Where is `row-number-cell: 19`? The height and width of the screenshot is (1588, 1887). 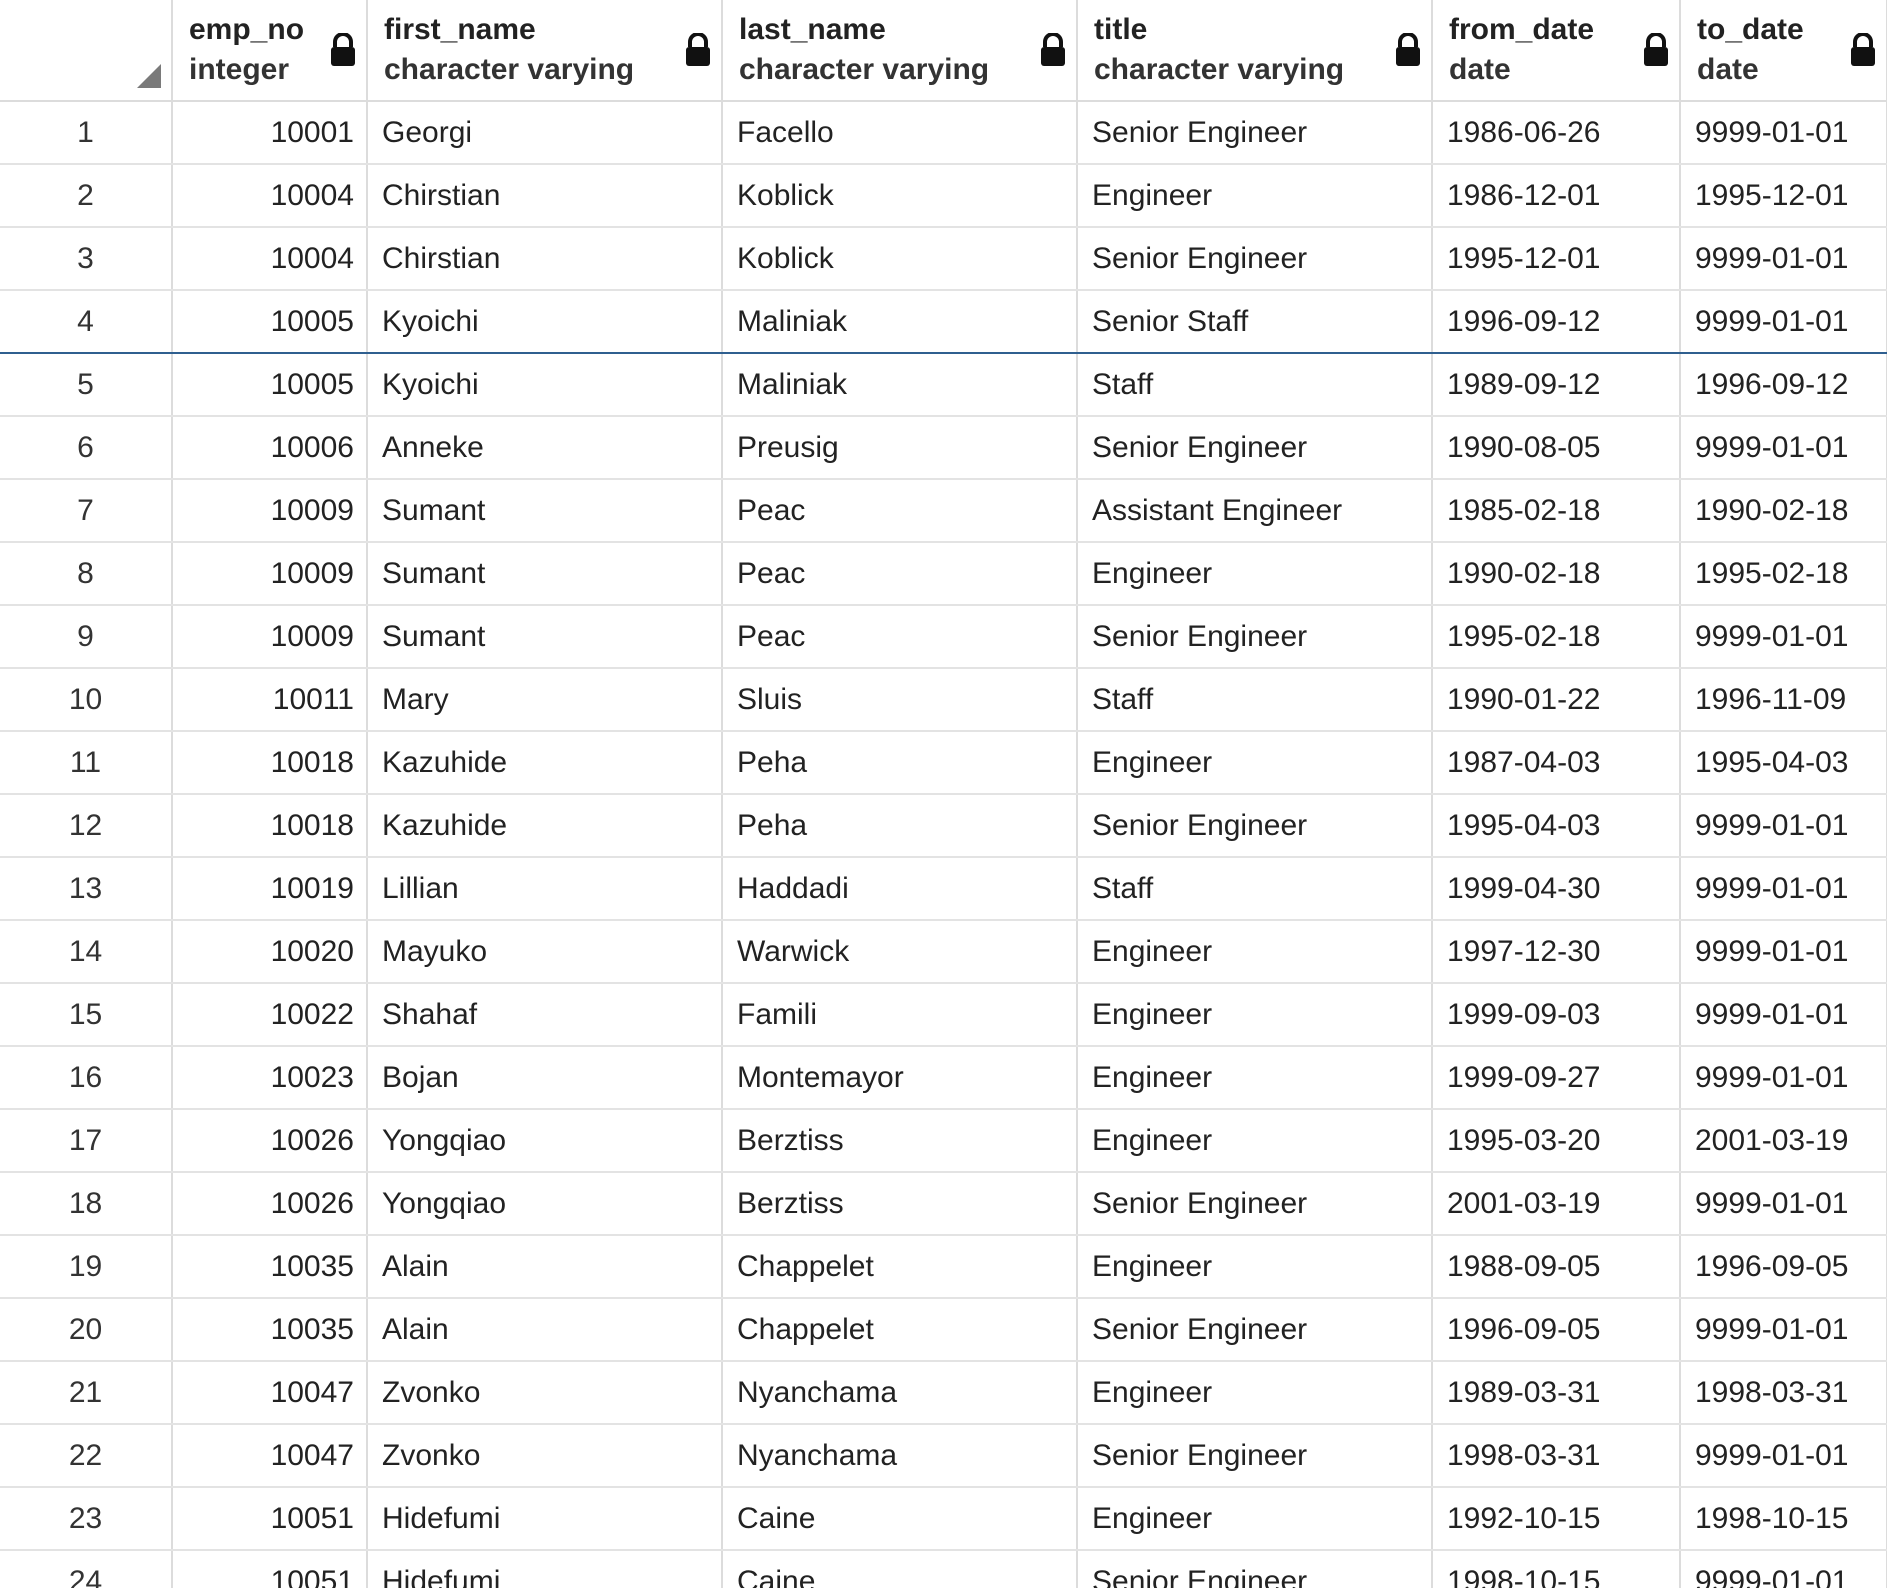
row-number-cell: 19 is located at coordinates (86, 1267).